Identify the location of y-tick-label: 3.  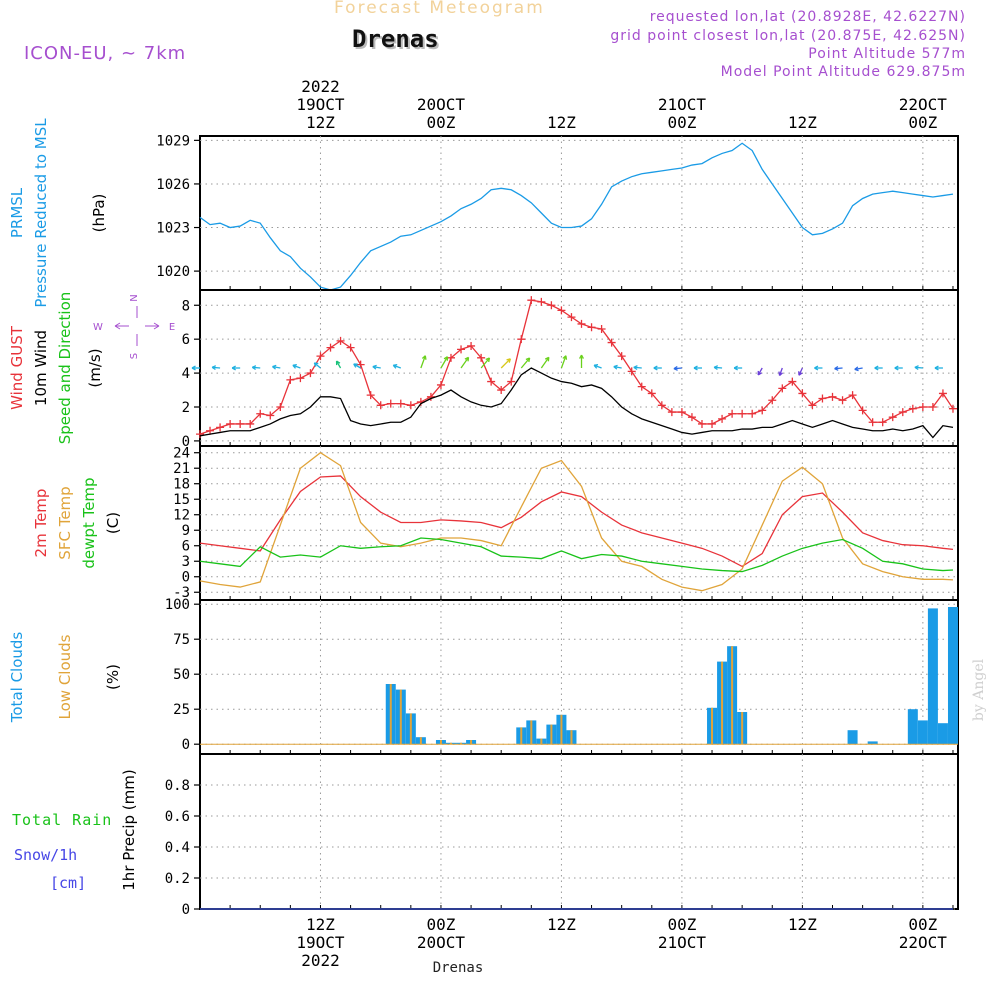
(186, 562).